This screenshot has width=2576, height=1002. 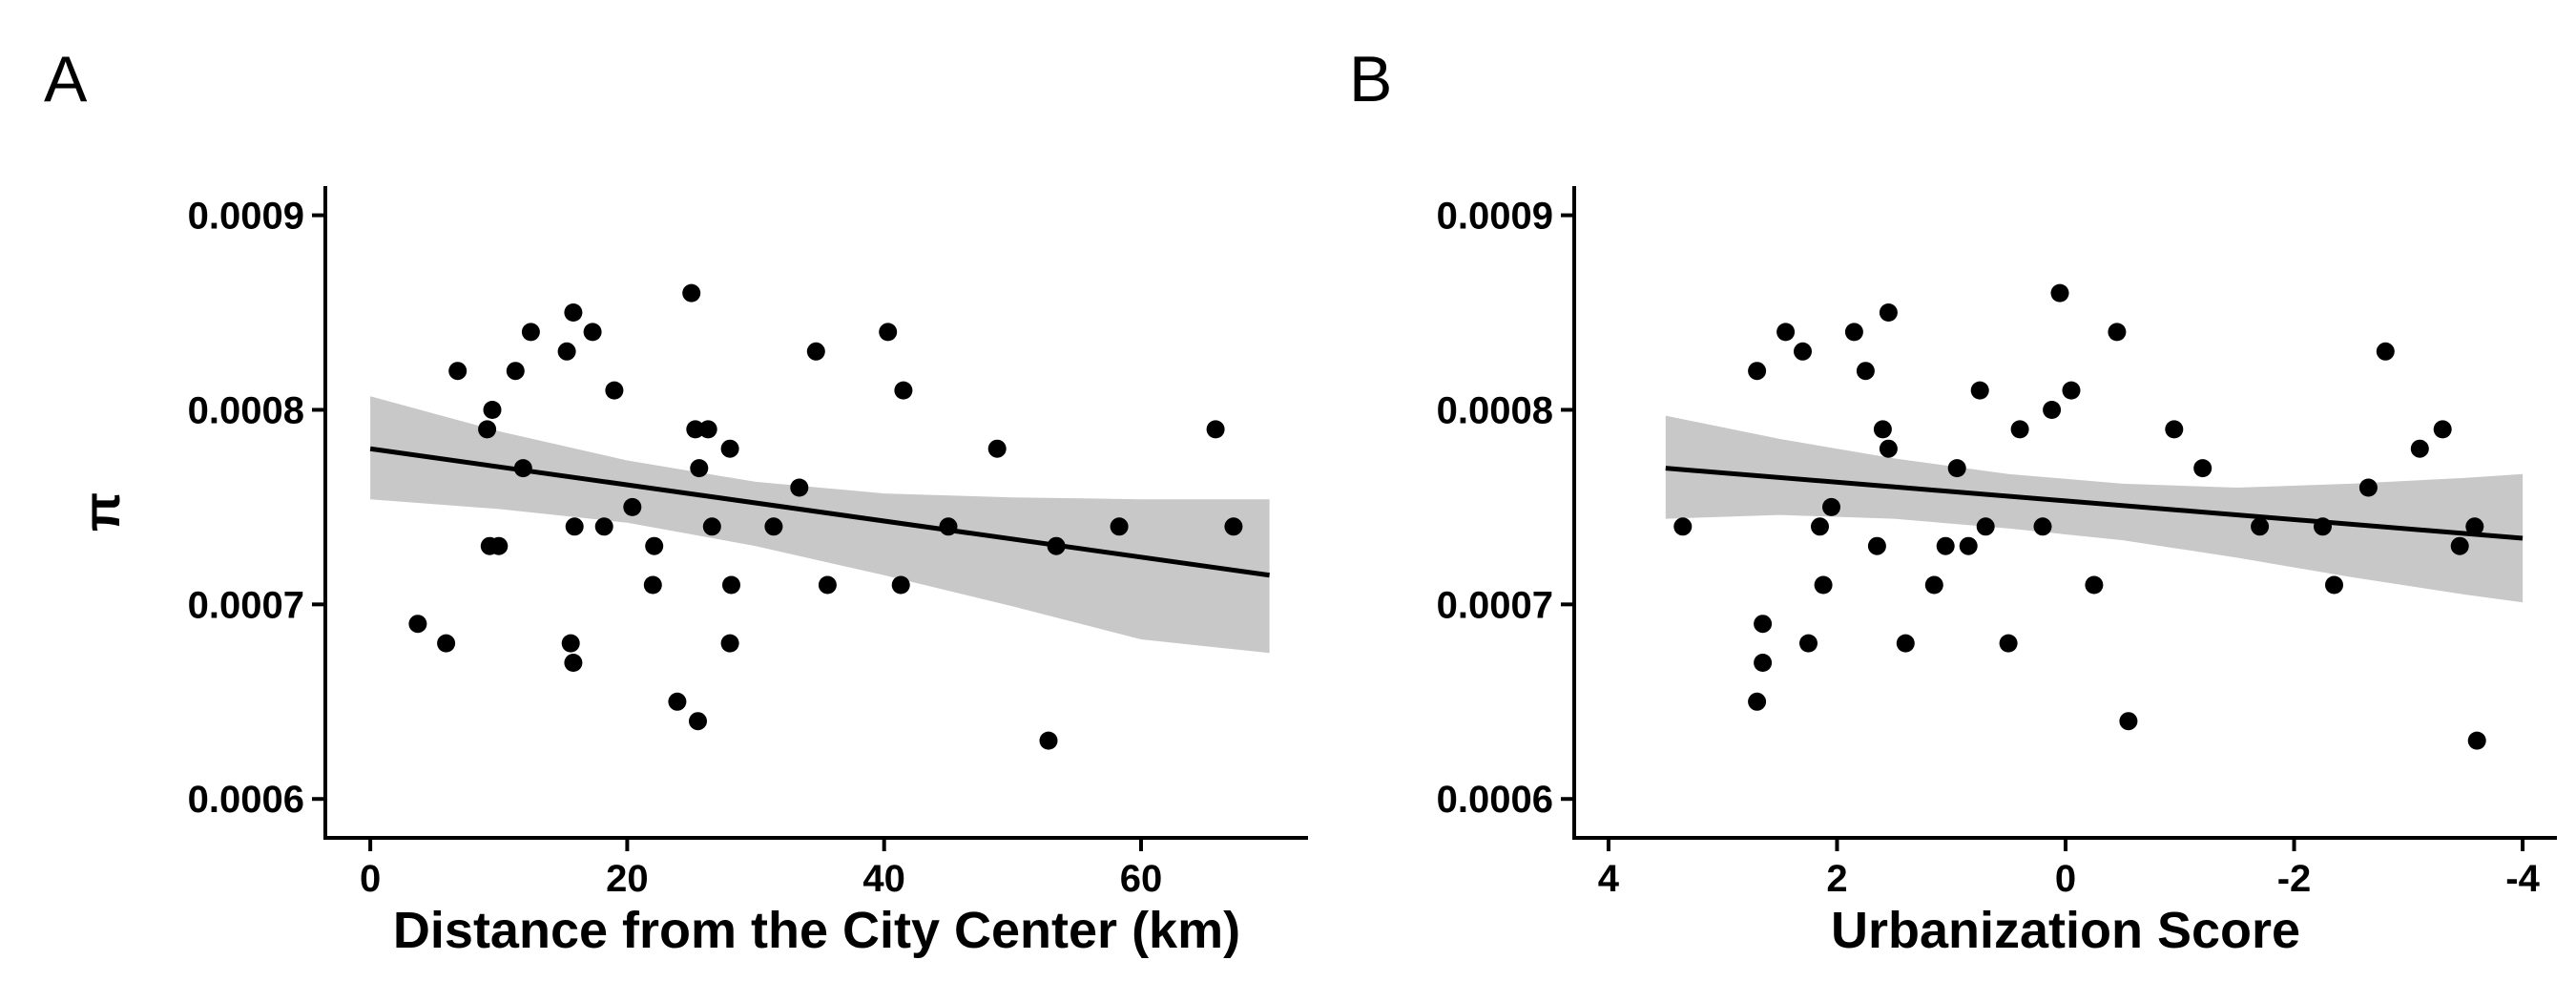 What do you see at coordinates (2094, 503) in the screenshot?
I see `regression-line` at bounding box center [2094, 503].